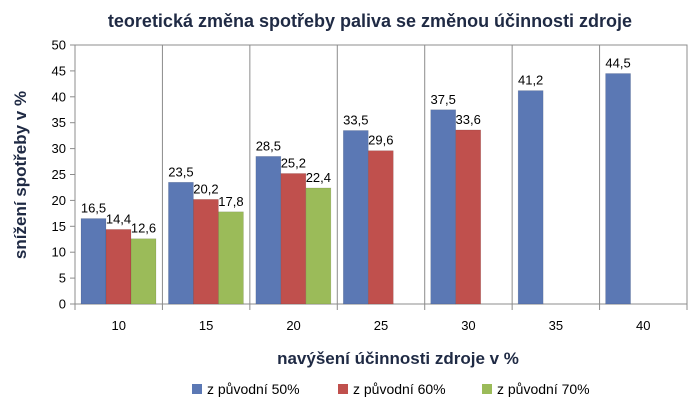  I want to click on data-label: 28,5, so click(268, 145).